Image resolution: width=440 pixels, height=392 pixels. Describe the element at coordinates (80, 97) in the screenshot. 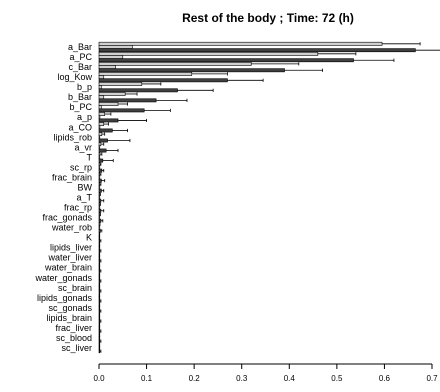

I see `category-label-5: b_Bar` at that location.